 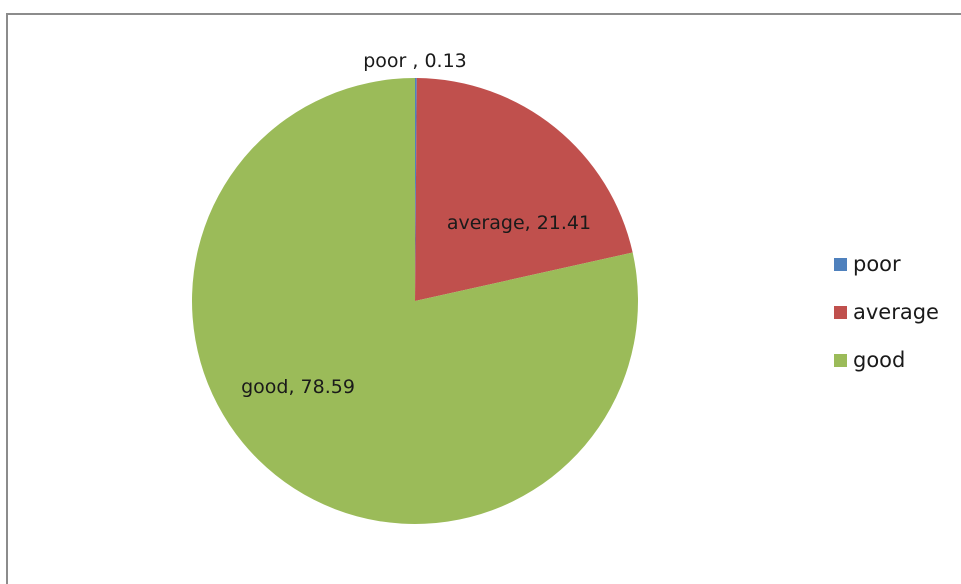 What do you see at coordinates (879, 360) in the screenshot?
I see `legend-label-good: good` at bounding box center [879, 360].